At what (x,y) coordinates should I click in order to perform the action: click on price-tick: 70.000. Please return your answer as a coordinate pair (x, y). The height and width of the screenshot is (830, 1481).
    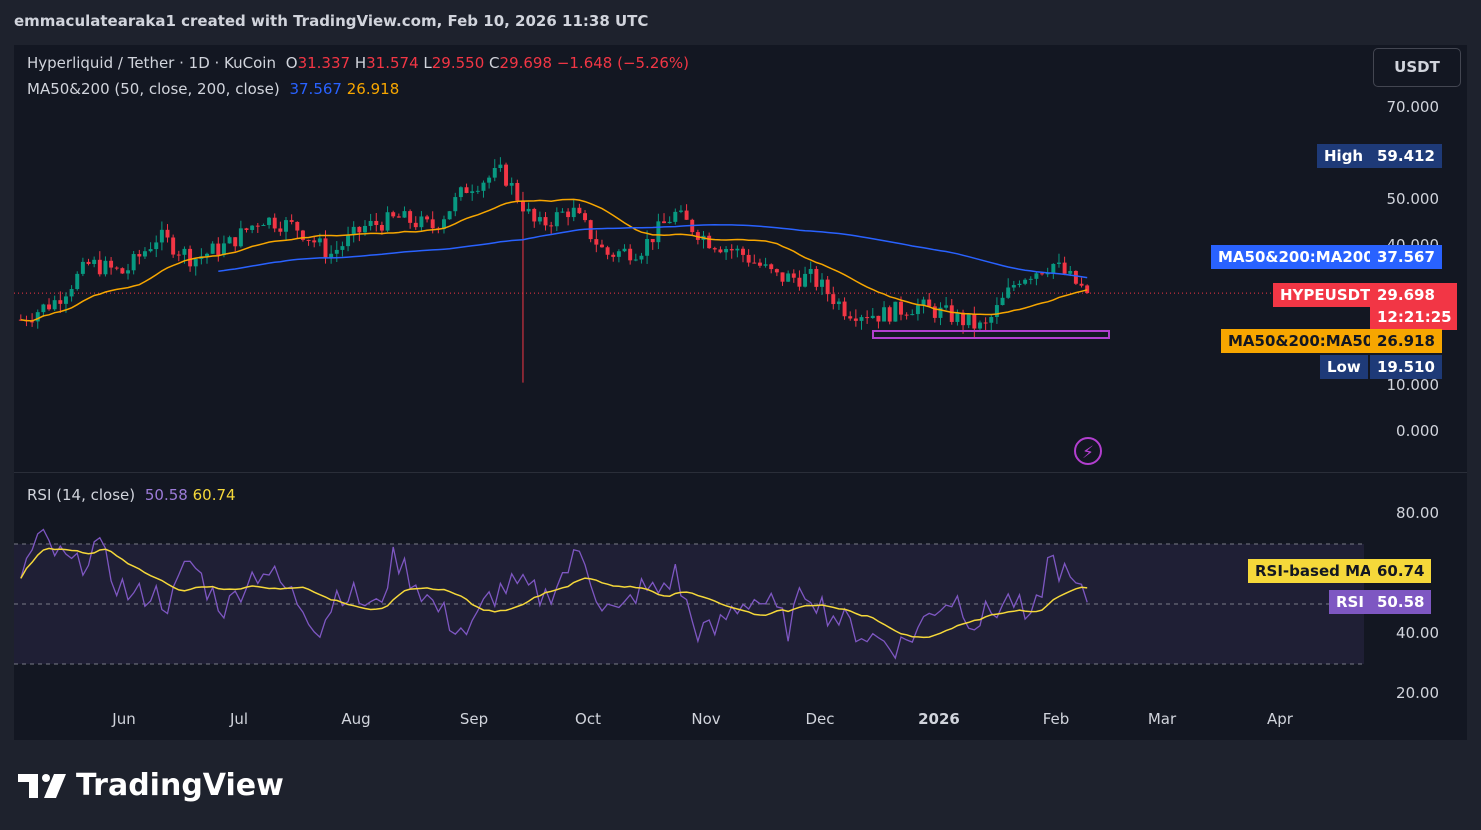
    Looking at the image, I should click on (1413, 107).